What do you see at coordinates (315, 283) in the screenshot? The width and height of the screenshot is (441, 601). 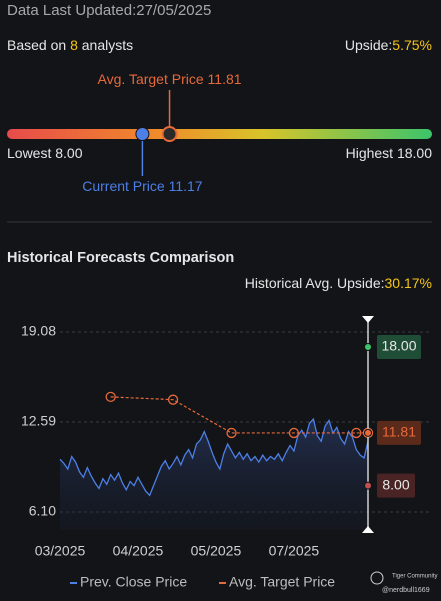 I see `subtitle-label: Historical Avg. Upside:` at bounding box center [315, 283].